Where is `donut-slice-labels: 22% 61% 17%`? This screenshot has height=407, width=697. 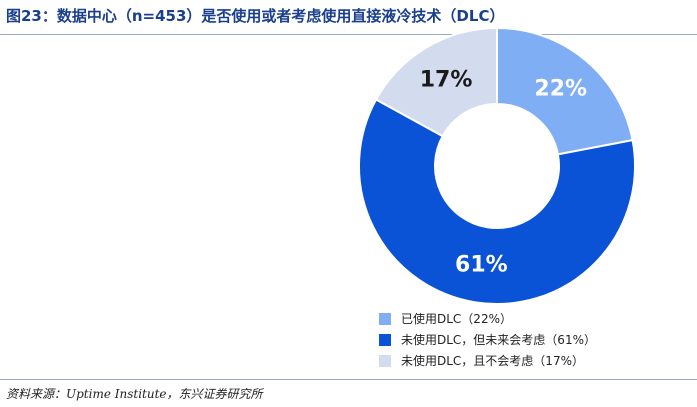
donut-slice-labels: 22% 61% 17% is located at coordinates (503, 172).